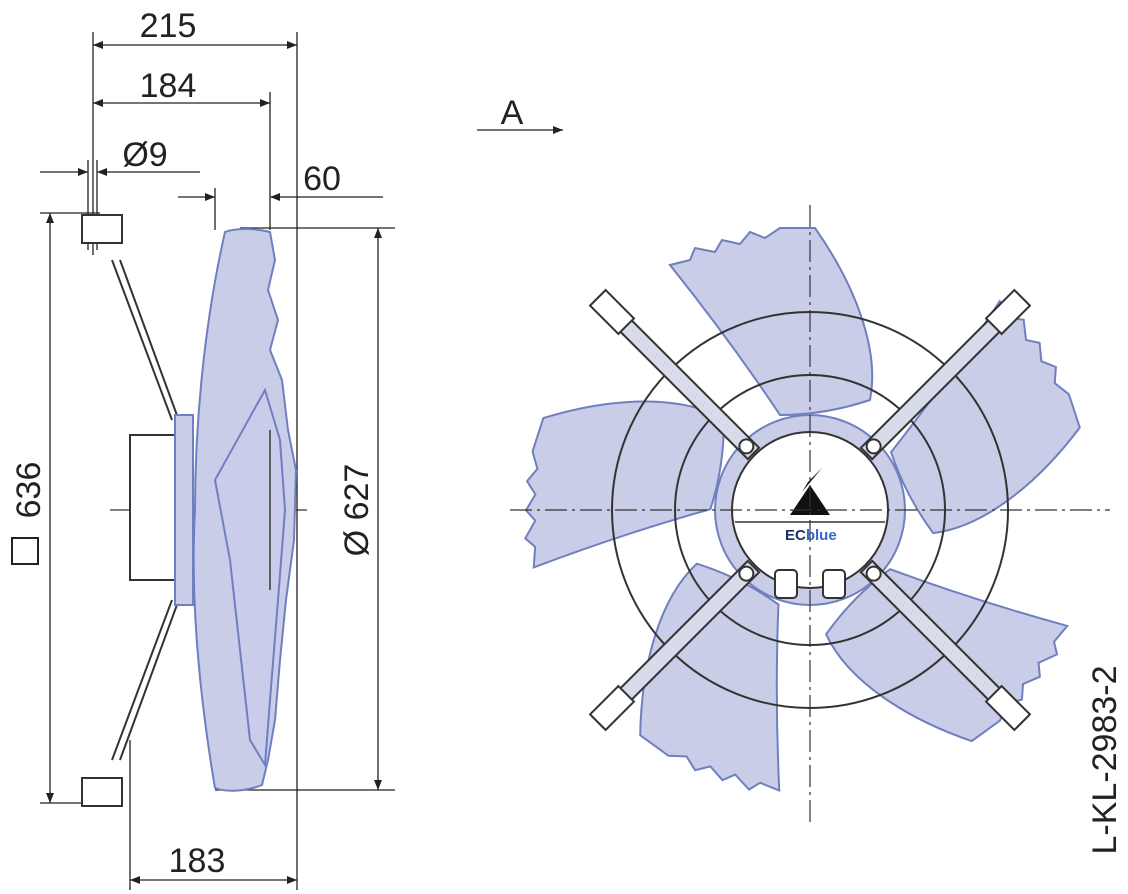  Describe the element at coordinates (1105, 759) in the screenshot. I see `drawing-id: L-KL-2983-2` at that location.